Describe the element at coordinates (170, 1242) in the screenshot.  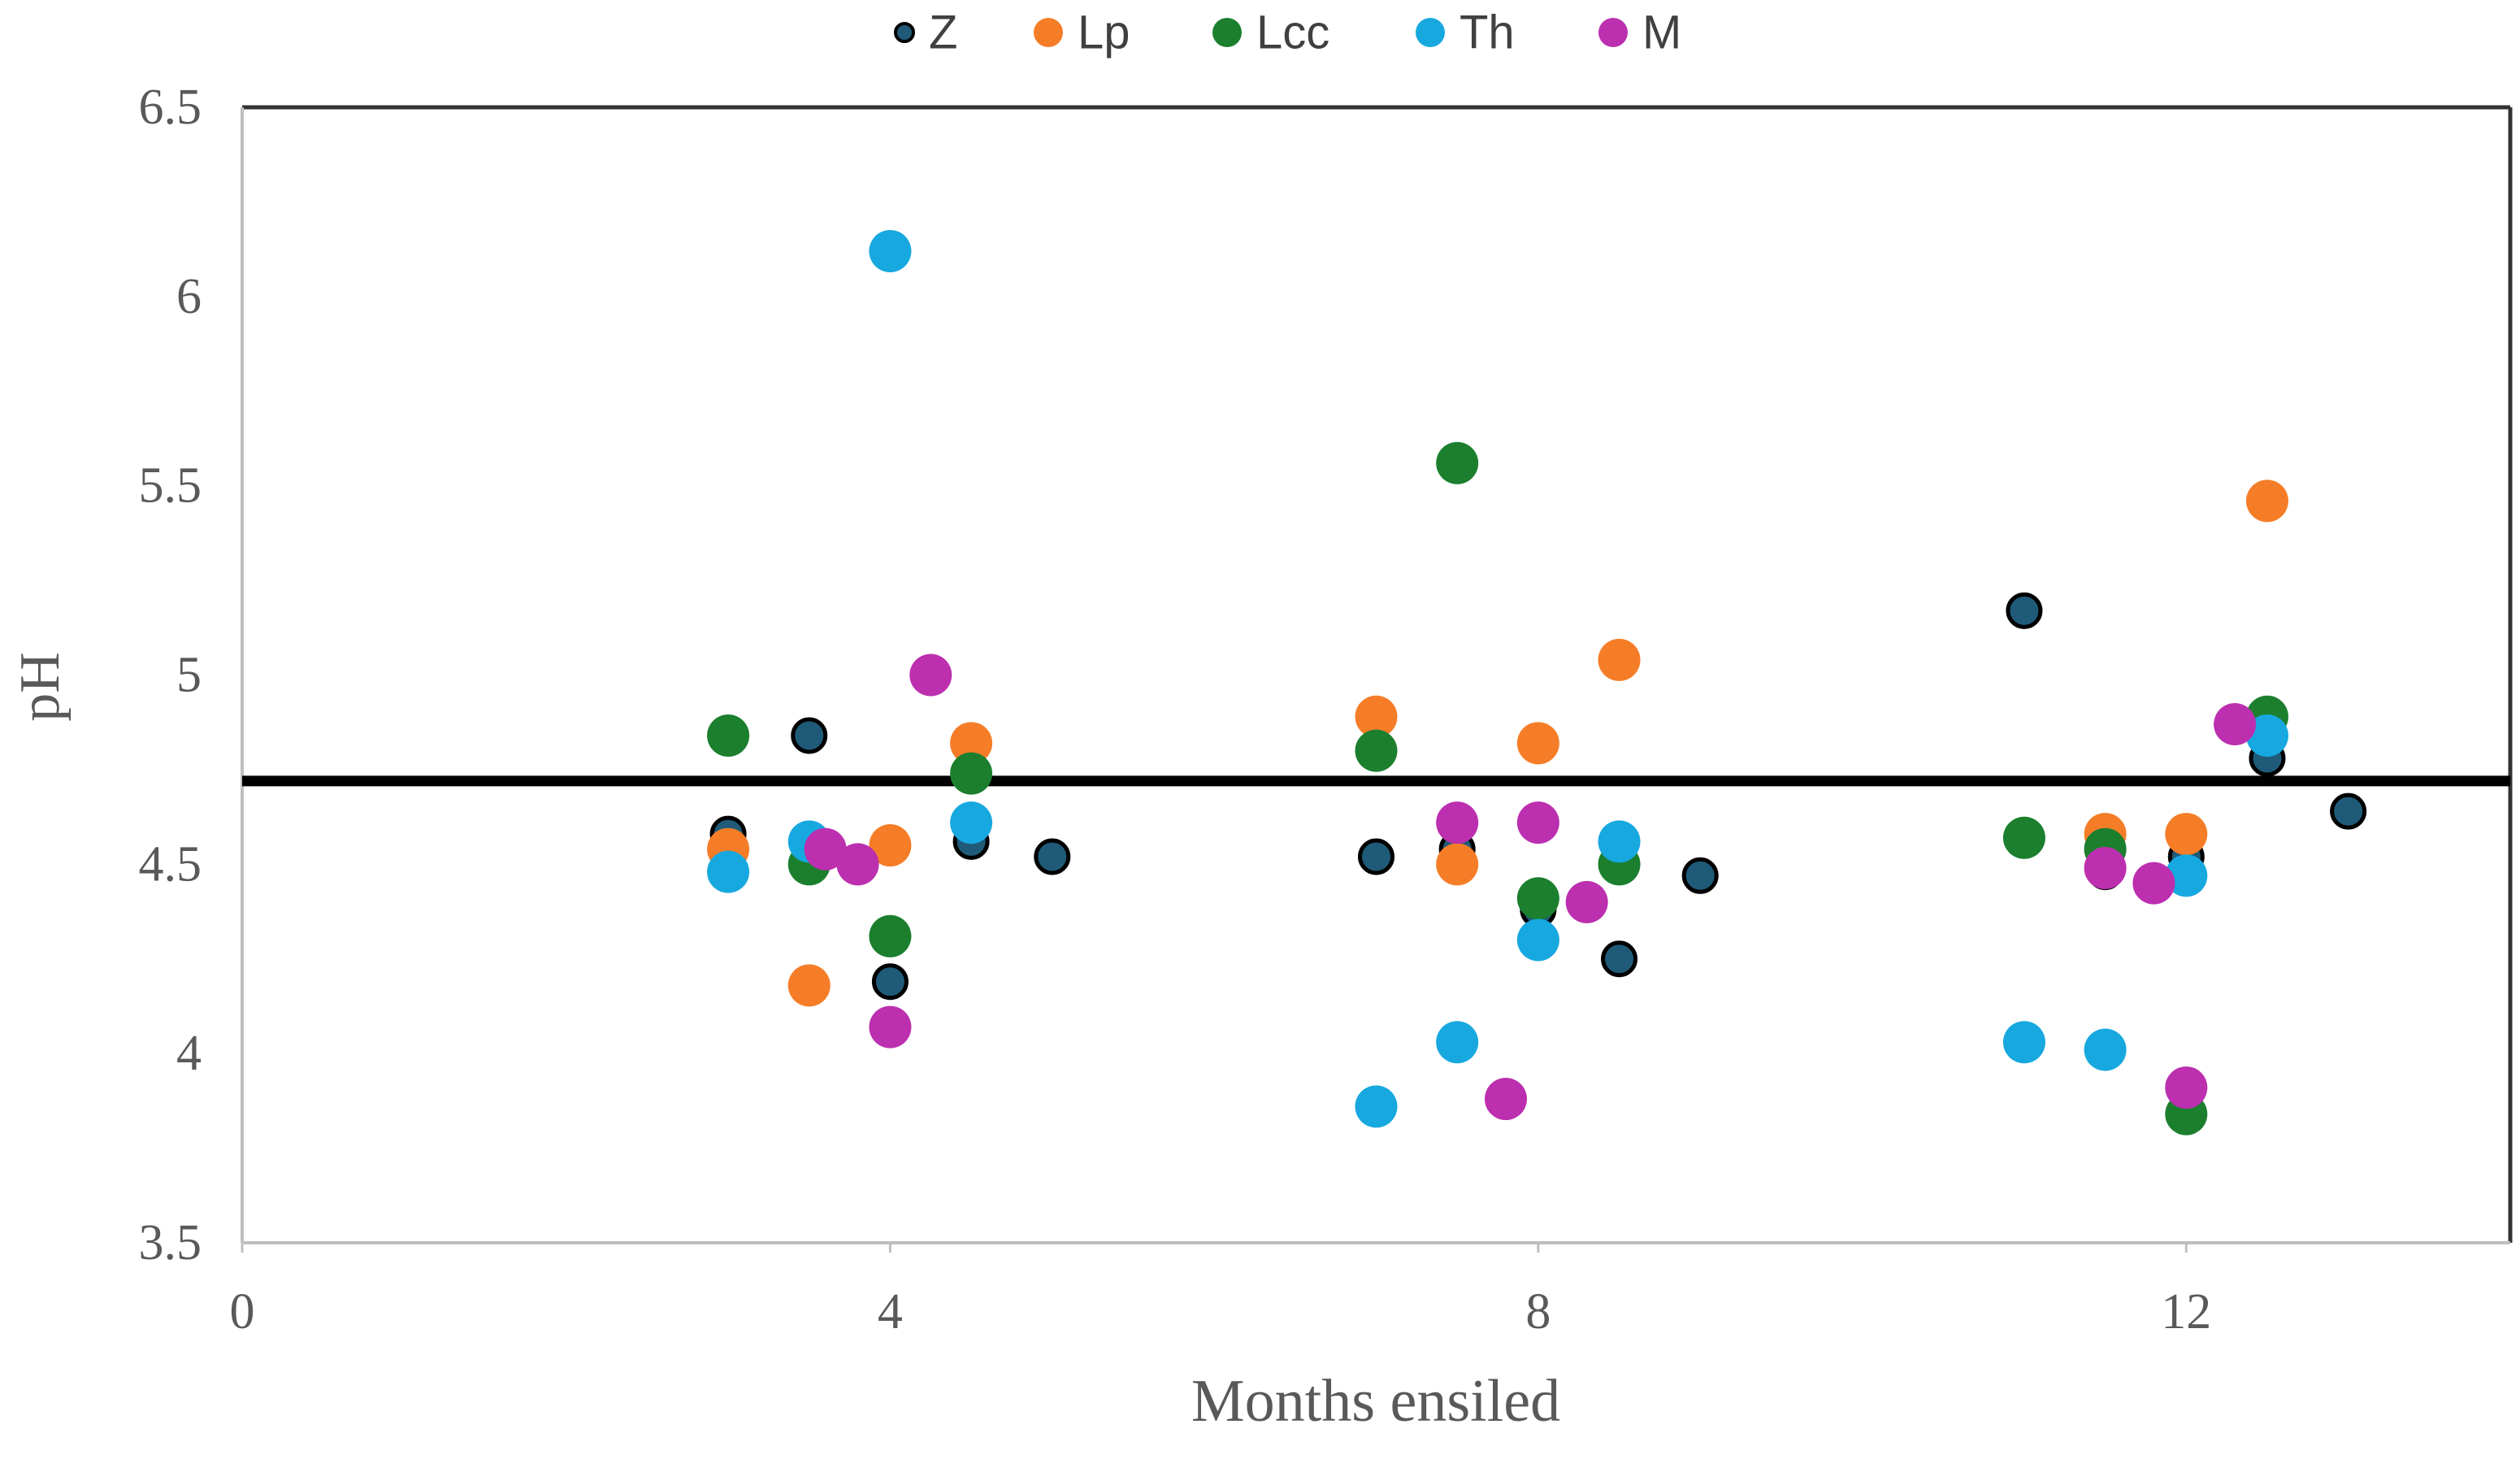
I see `y-tick-label: 3.5` at that location.